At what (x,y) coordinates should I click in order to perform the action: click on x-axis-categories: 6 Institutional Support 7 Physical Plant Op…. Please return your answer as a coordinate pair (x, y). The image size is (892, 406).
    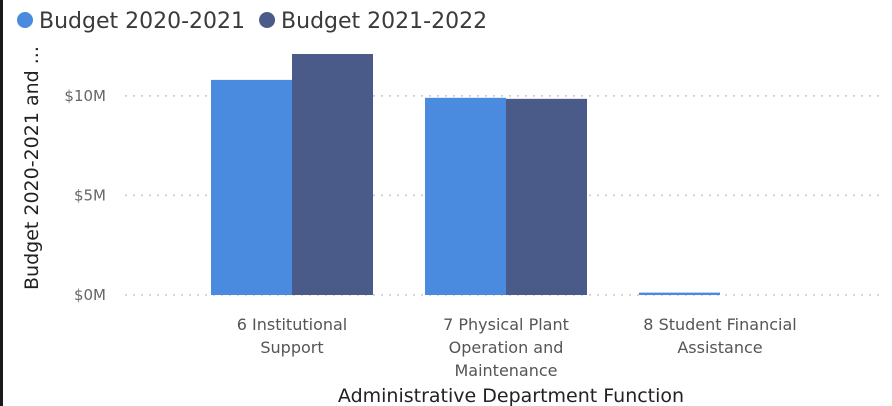
    Looking at the image, I should click on (517, 347).